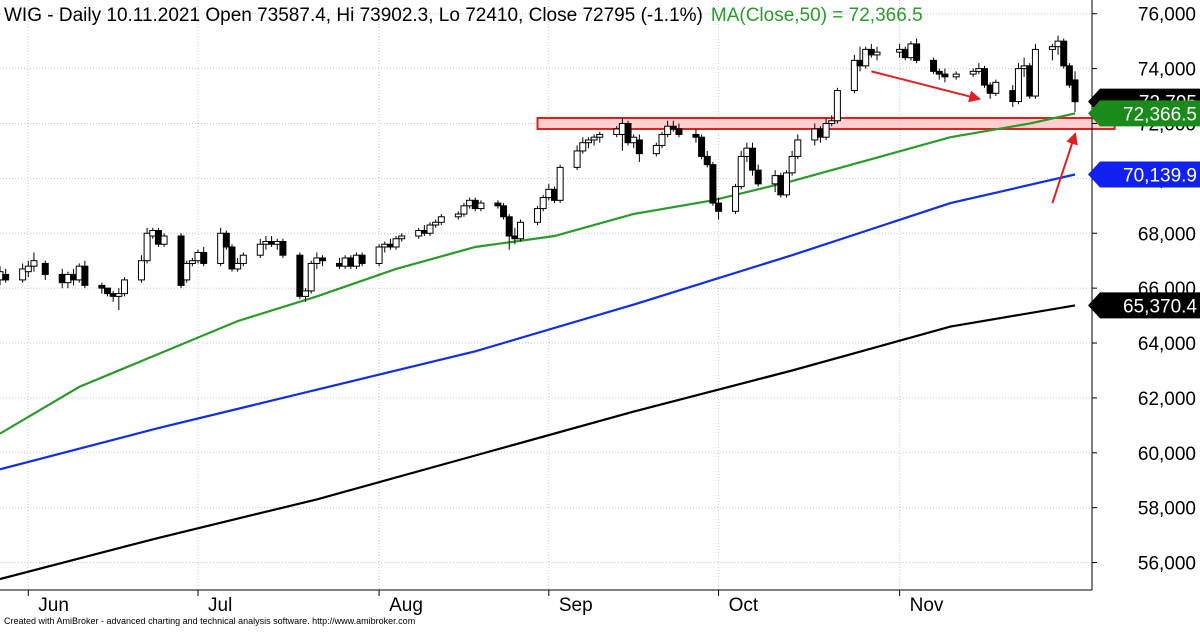  Describe the element at coordinates (1167, 399) in the screenshot. I see `y-tick-label: 62,000` at that location.